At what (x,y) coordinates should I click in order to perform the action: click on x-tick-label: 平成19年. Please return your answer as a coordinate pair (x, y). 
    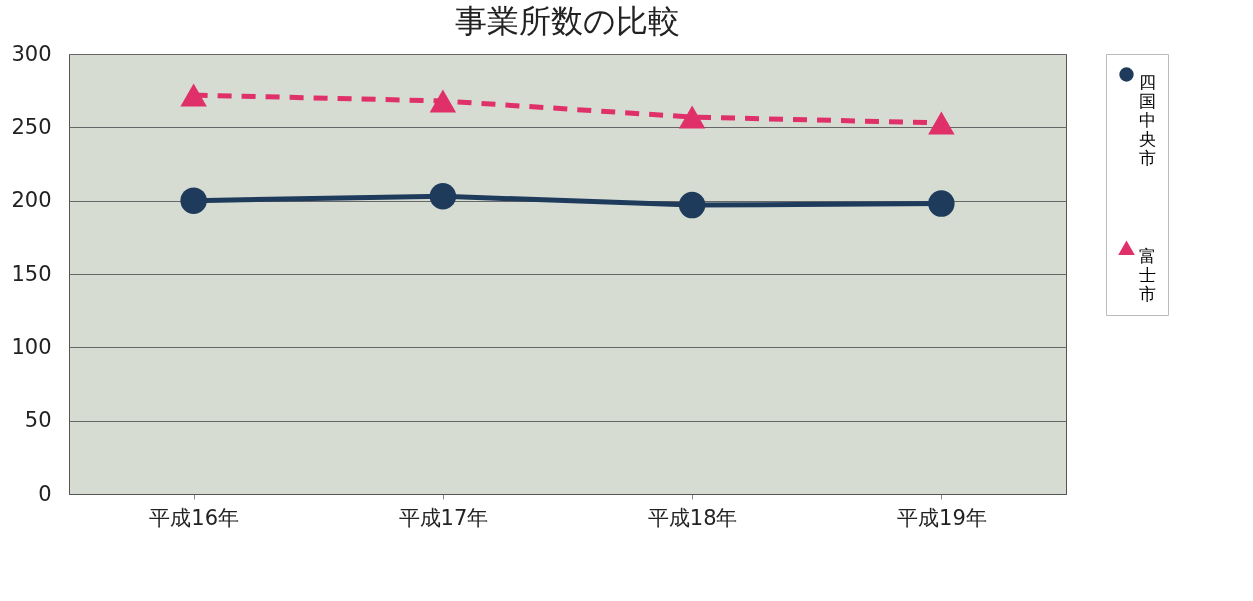
    Looking at the image, I should click on (942, 517).